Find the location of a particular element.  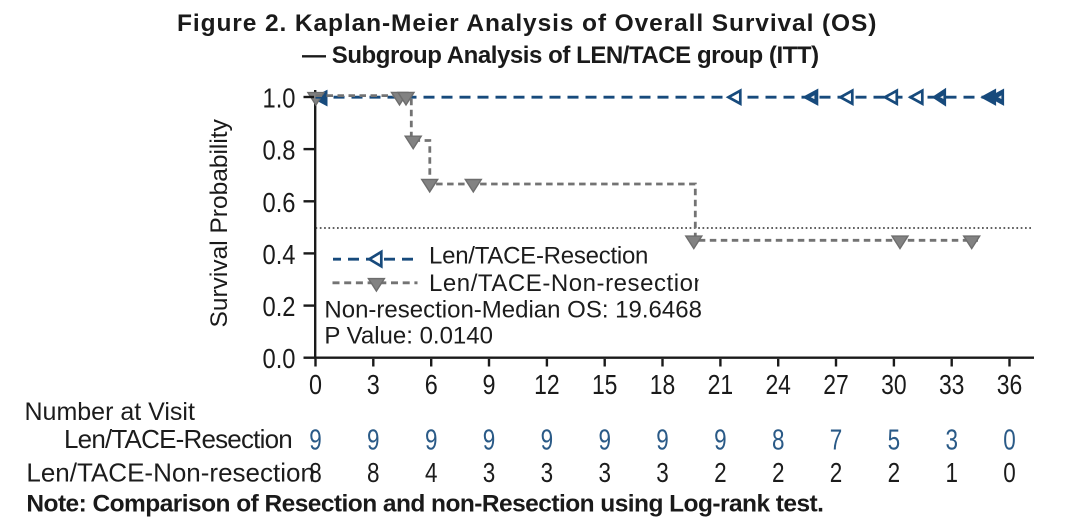

svg-text: 24 is located at coordinates (778, 384).